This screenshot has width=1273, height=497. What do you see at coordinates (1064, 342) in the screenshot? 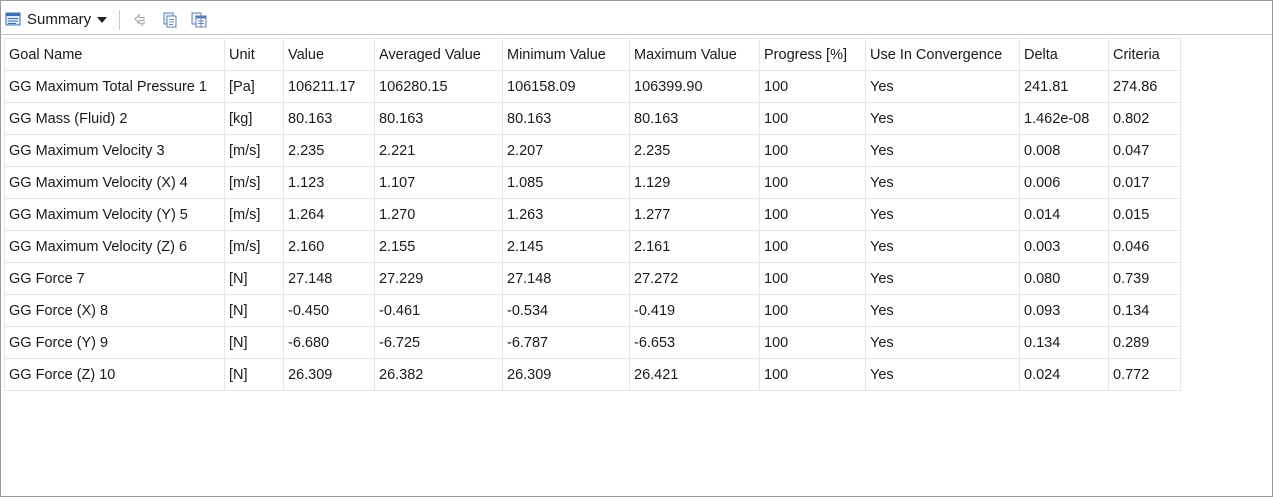
I see `cell-delta: 0.134` at bounding box center [1064, 342].